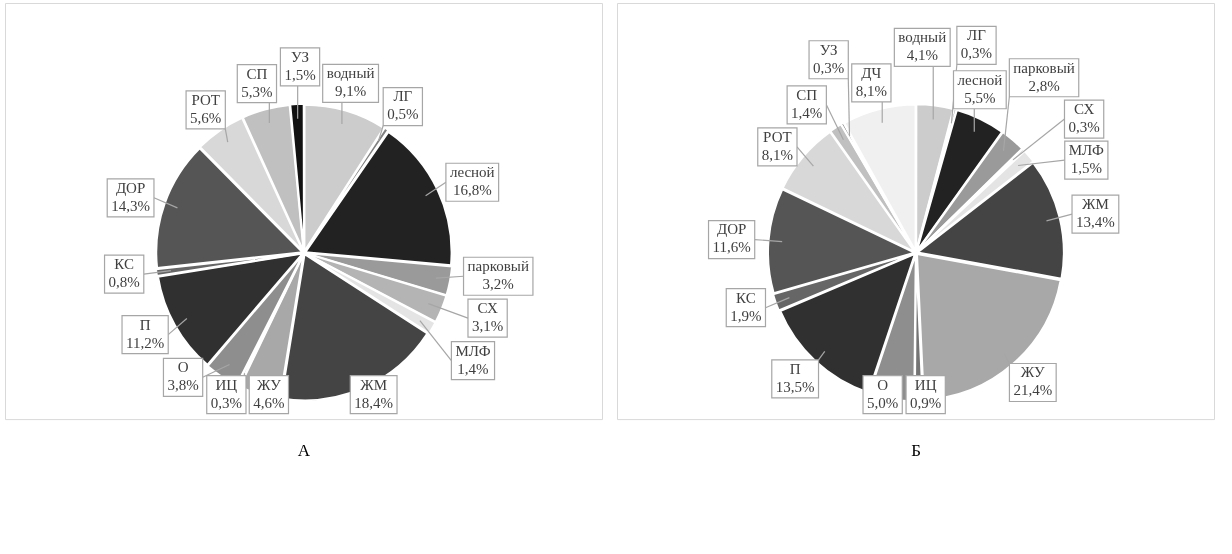 This screenshot has width=1232, height=554. What do you see at coordinates (1033, 390) in the screenshot?
I see `data-label: 21,4%` at bounding box center [1033, 390].